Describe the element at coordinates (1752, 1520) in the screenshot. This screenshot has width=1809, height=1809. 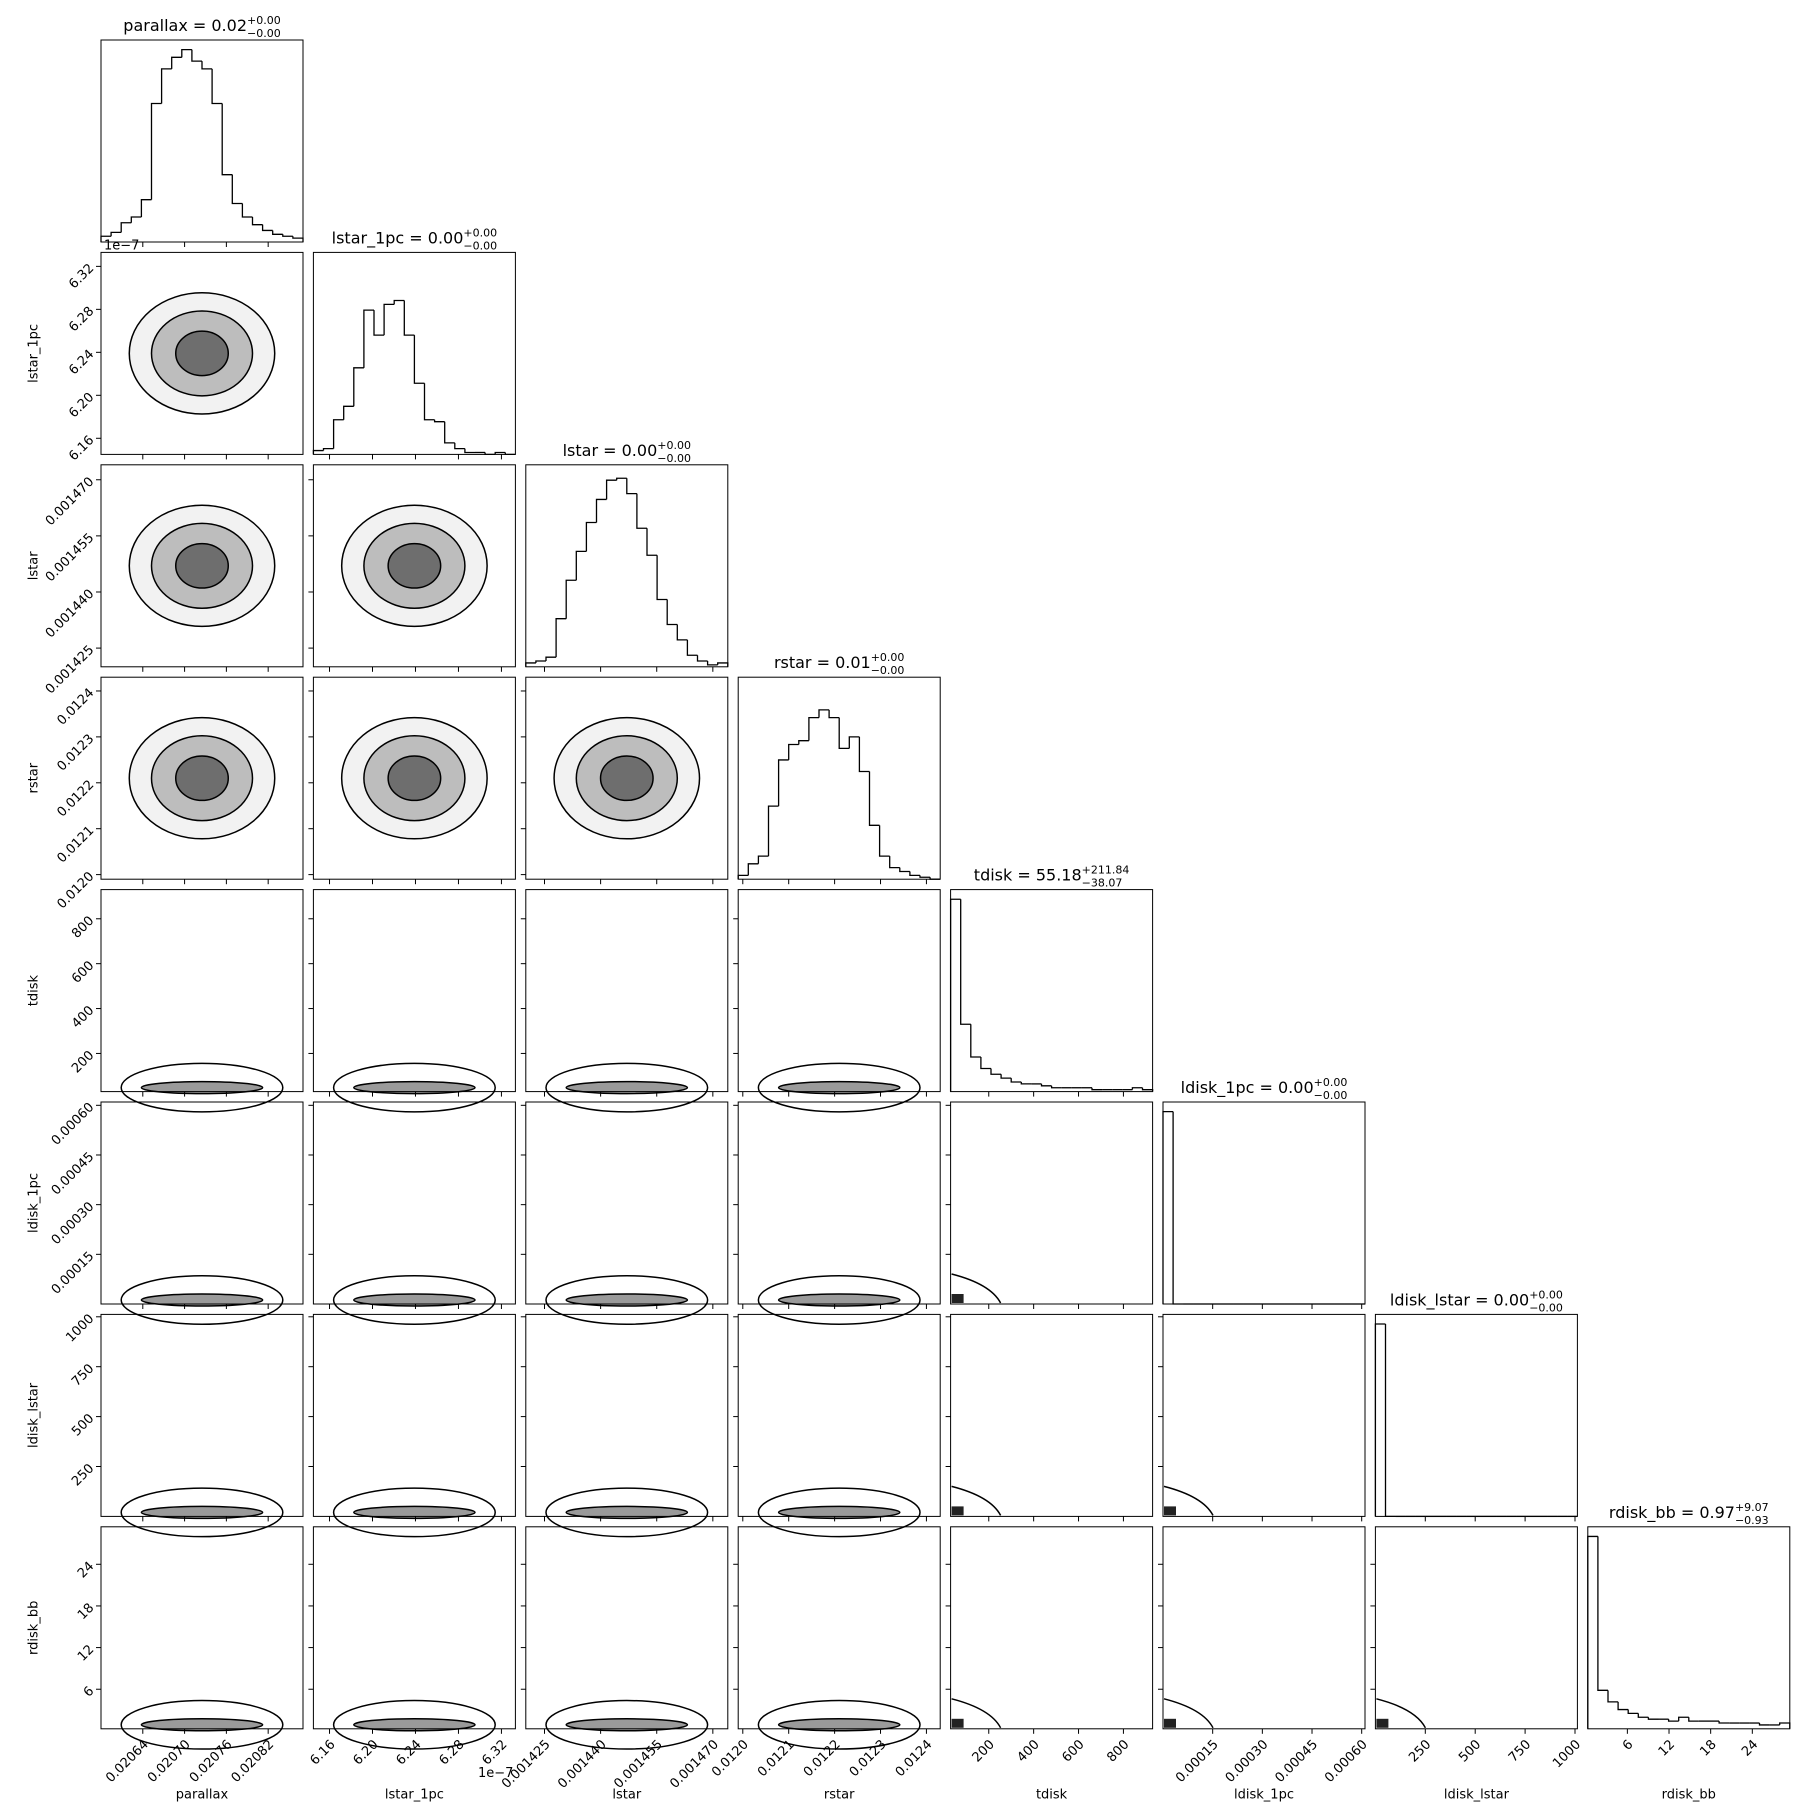
I see `title-minus: −0.93` at that location.